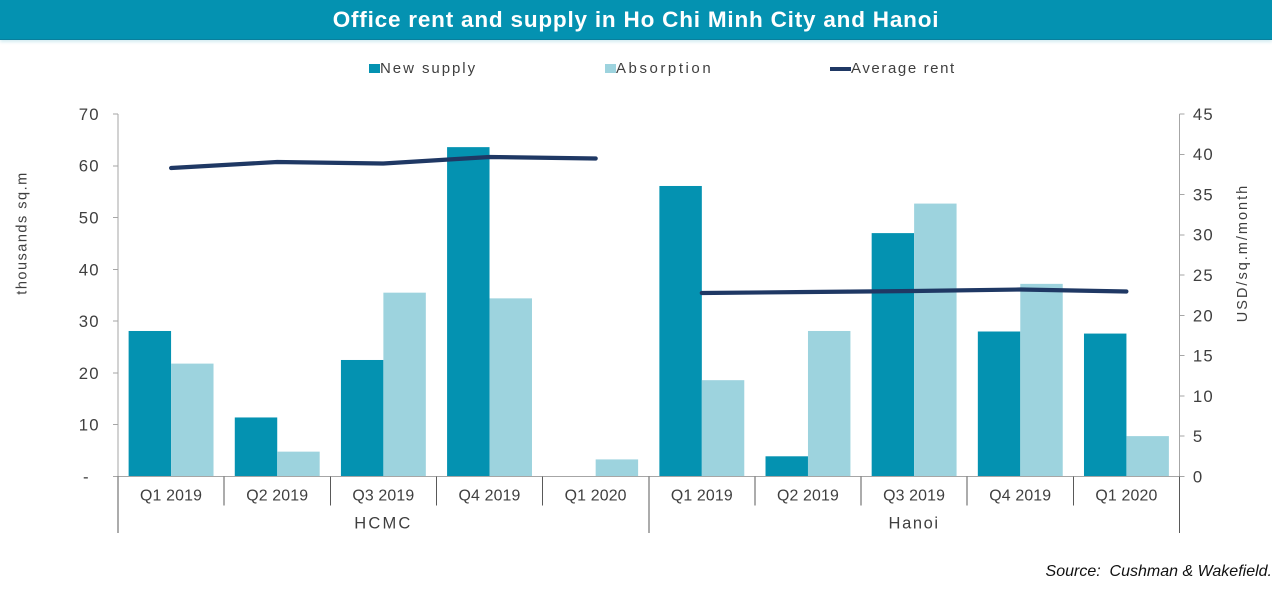  Describe the element at coordinates (23, 232) in the screenshot. I see `svg-text: thousands sq.m` at that location.